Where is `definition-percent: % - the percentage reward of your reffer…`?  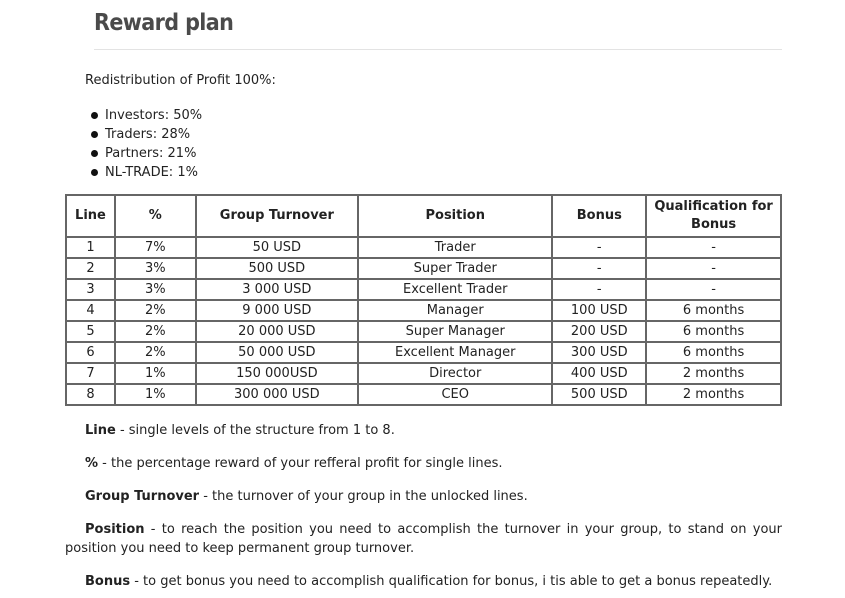 definition-percent: % - the percentage reward of your reffer… is located at coordinates (423, 463).